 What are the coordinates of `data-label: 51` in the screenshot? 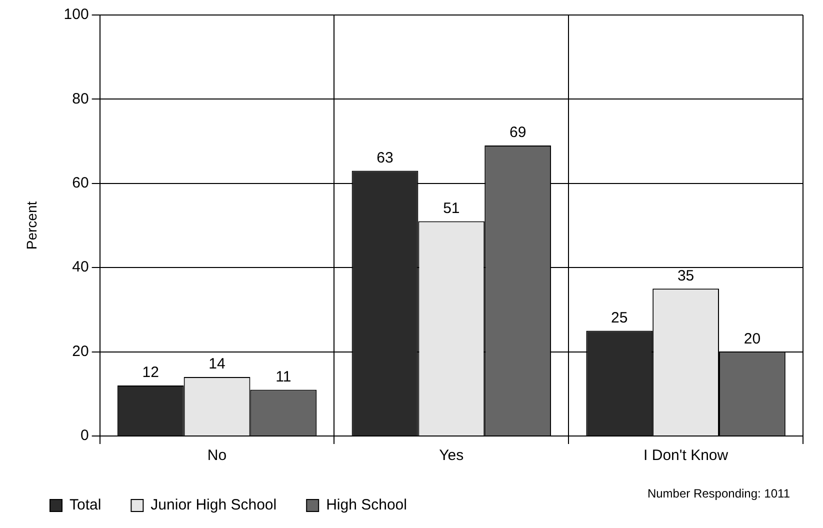 It's located at (451, 208).